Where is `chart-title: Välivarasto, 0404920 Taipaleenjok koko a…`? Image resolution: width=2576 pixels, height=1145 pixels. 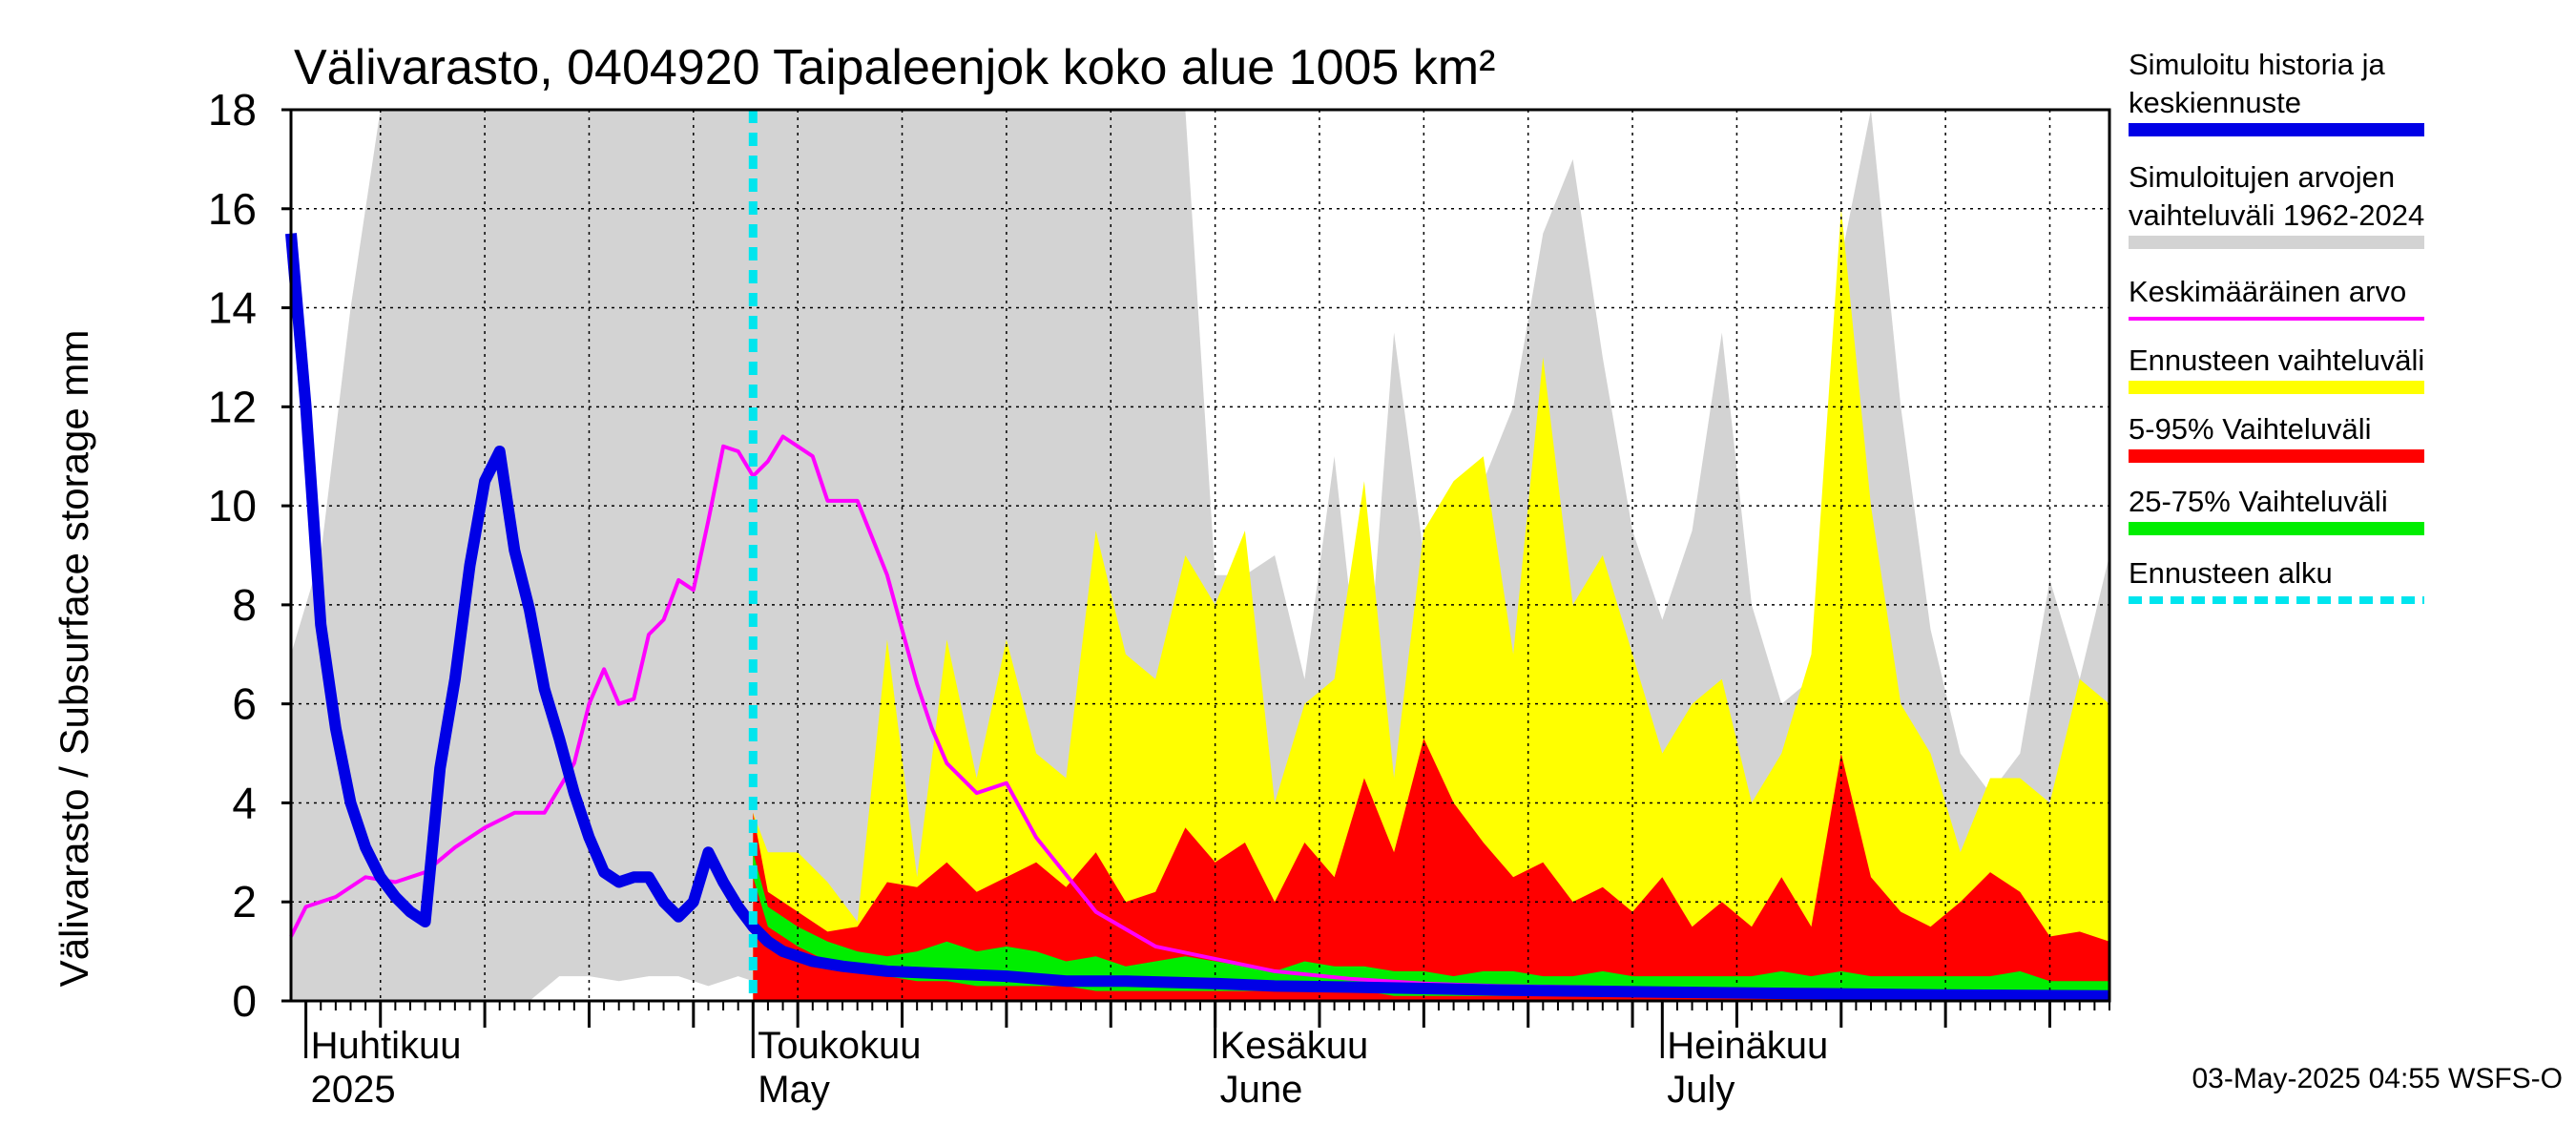 chart-title: Välivarasto, 0404920 Taipaleenjok koko a… is located at coordinates (894, 67).